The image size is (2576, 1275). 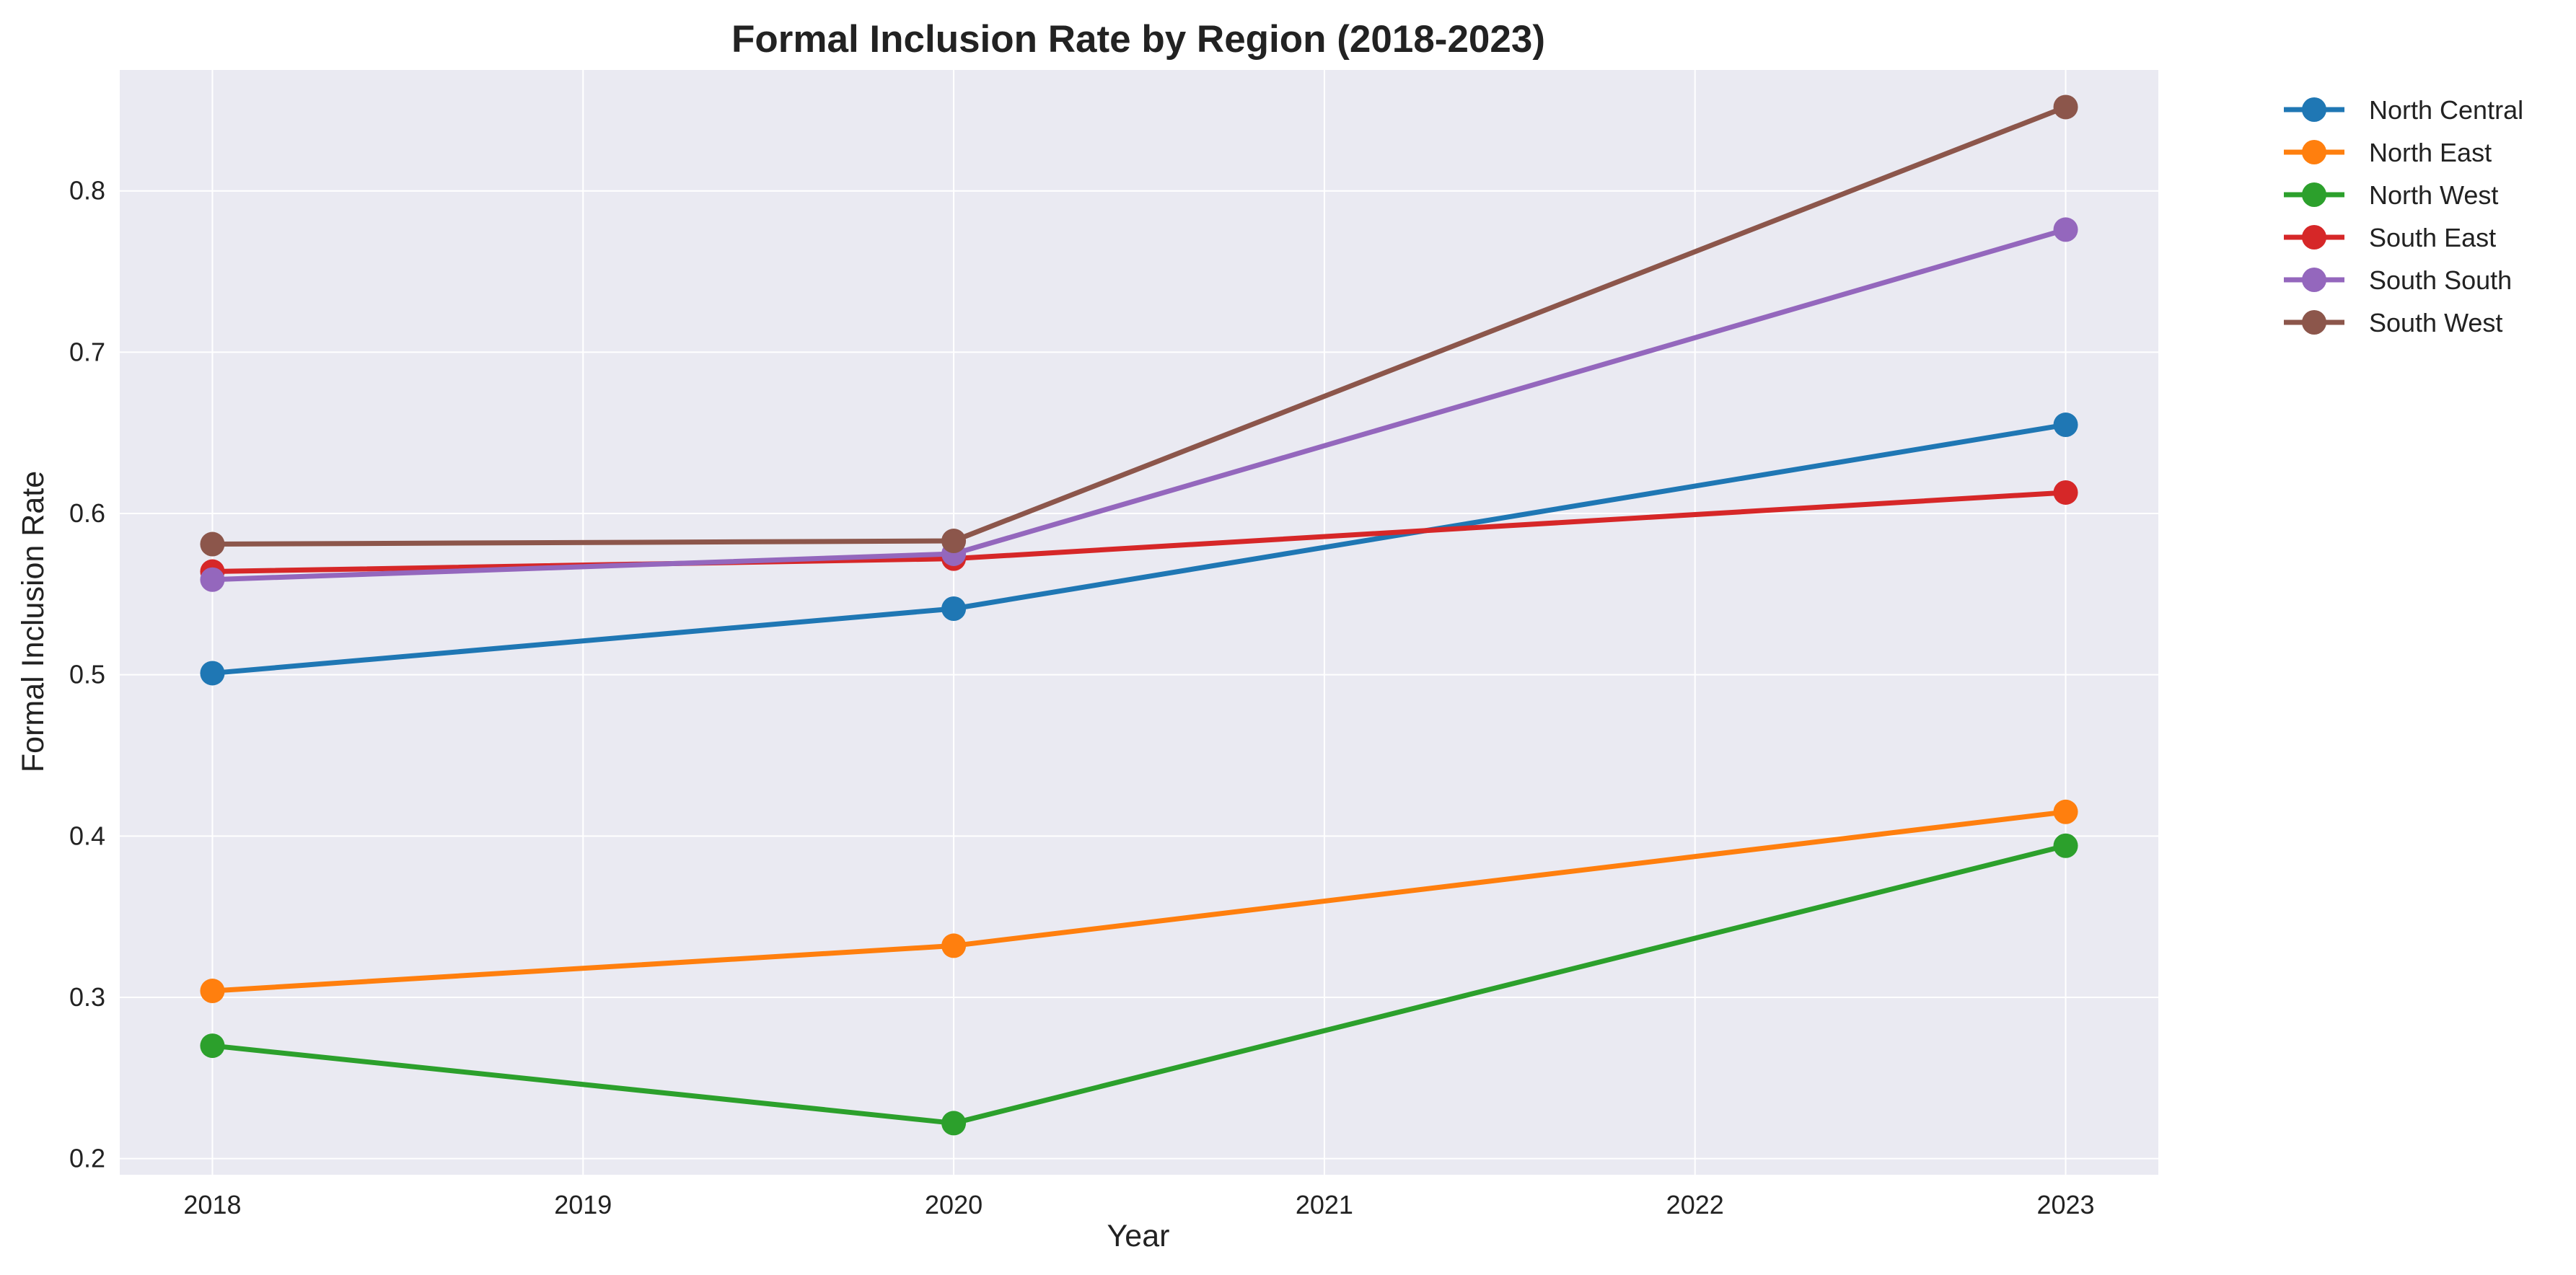 What do you see at coordinates (212, 1204) in the screenshot?
I see `x-tick-label: 2018` at bounding box center [212, 1204].